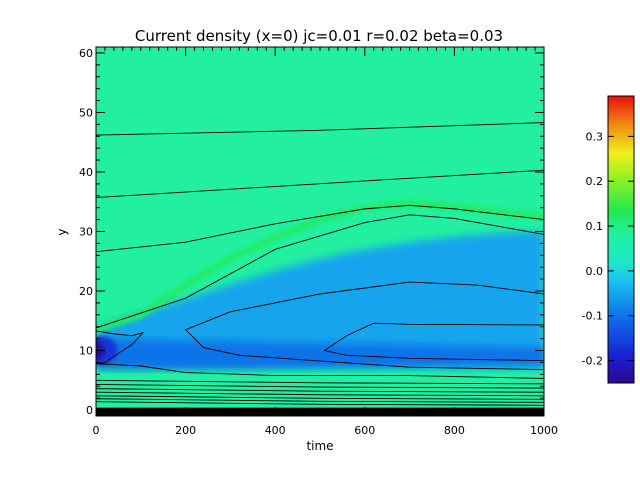  I want to click on colorbar-tick-label: 0.0, so click(595, 271).